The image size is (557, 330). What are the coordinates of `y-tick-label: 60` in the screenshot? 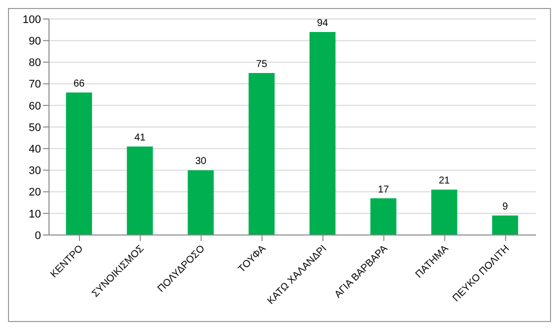 It's located at (34, 106).